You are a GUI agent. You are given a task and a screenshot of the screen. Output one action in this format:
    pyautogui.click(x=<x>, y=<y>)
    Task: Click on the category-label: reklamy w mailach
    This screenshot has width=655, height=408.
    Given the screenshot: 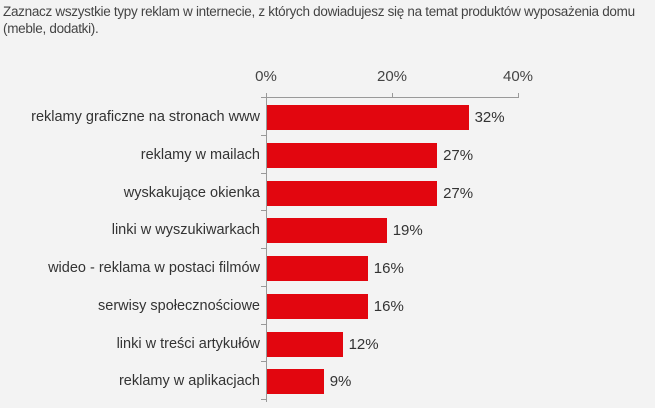 What is the action you would take?
    pyautogui.click(x=200, y=155)
    